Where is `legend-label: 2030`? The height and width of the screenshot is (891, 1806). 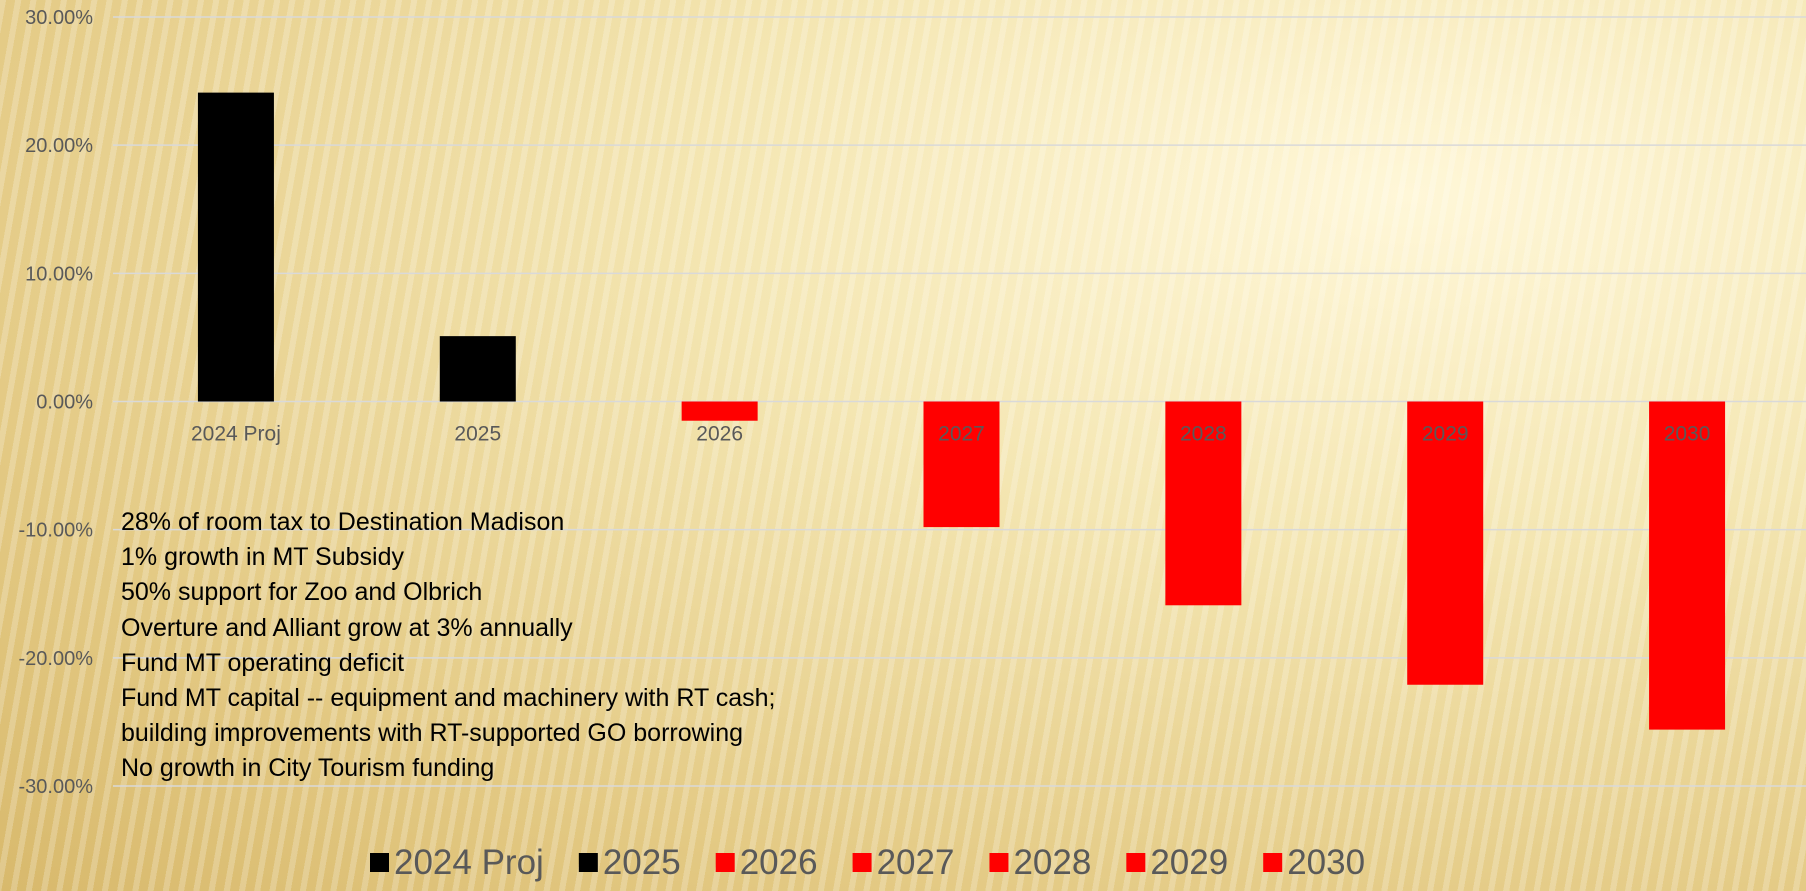
legend-label: 2030 is located at coordinates (1326, 862).